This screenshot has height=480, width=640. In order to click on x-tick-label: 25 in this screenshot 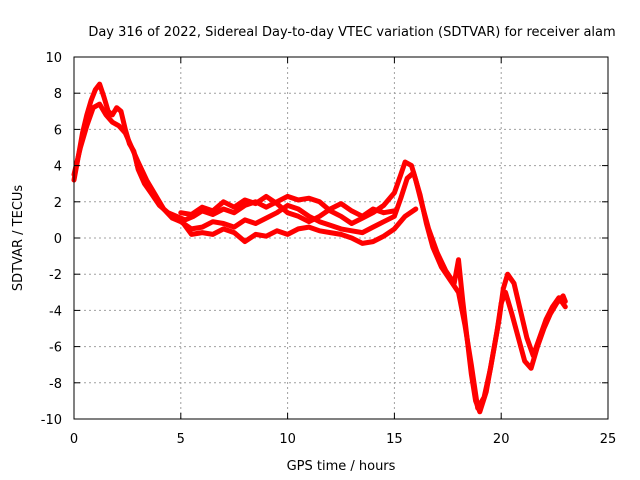, I will do `click(608, 439)`.